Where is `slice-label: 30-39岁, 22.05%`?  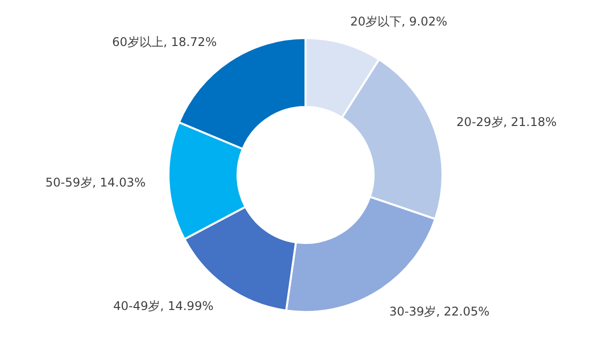 slice-label: 30-39岁, 22.05% is located at coordinates (439, 311).